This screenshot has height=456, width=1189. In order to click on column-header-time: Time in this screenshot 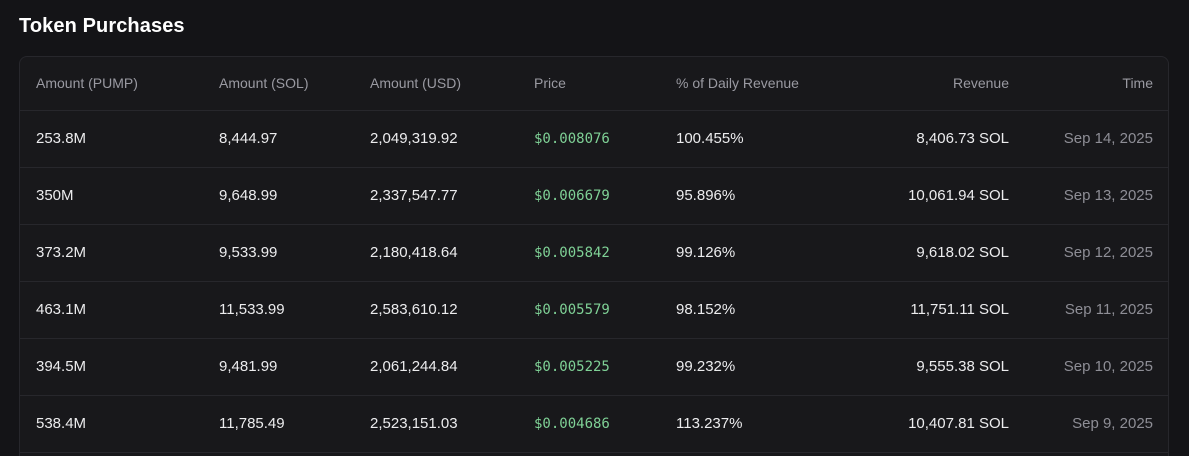, I will do `click(1088, 84)`.